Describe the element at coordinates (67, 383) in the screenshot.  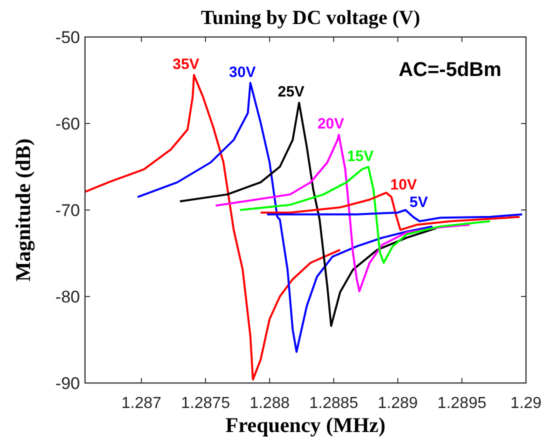
I see `y-tick-label: -90` at that location.